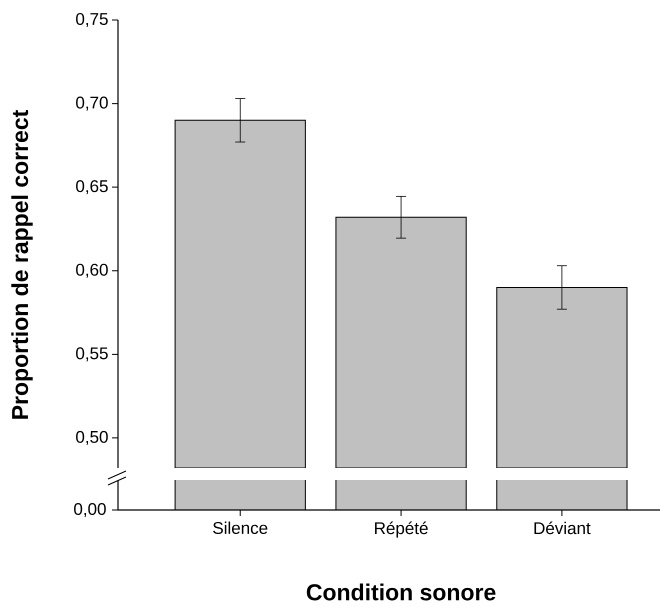  I want to click on x-tick-label: Silence, so click(240, 528).